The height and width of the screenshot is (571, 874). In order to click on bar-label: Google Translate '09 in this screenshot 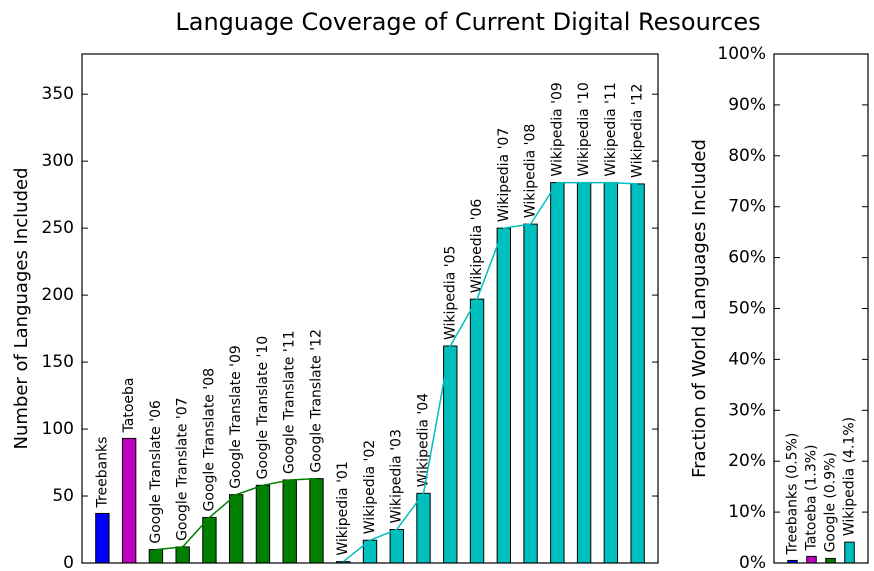, I will do `click(236, 417)`.